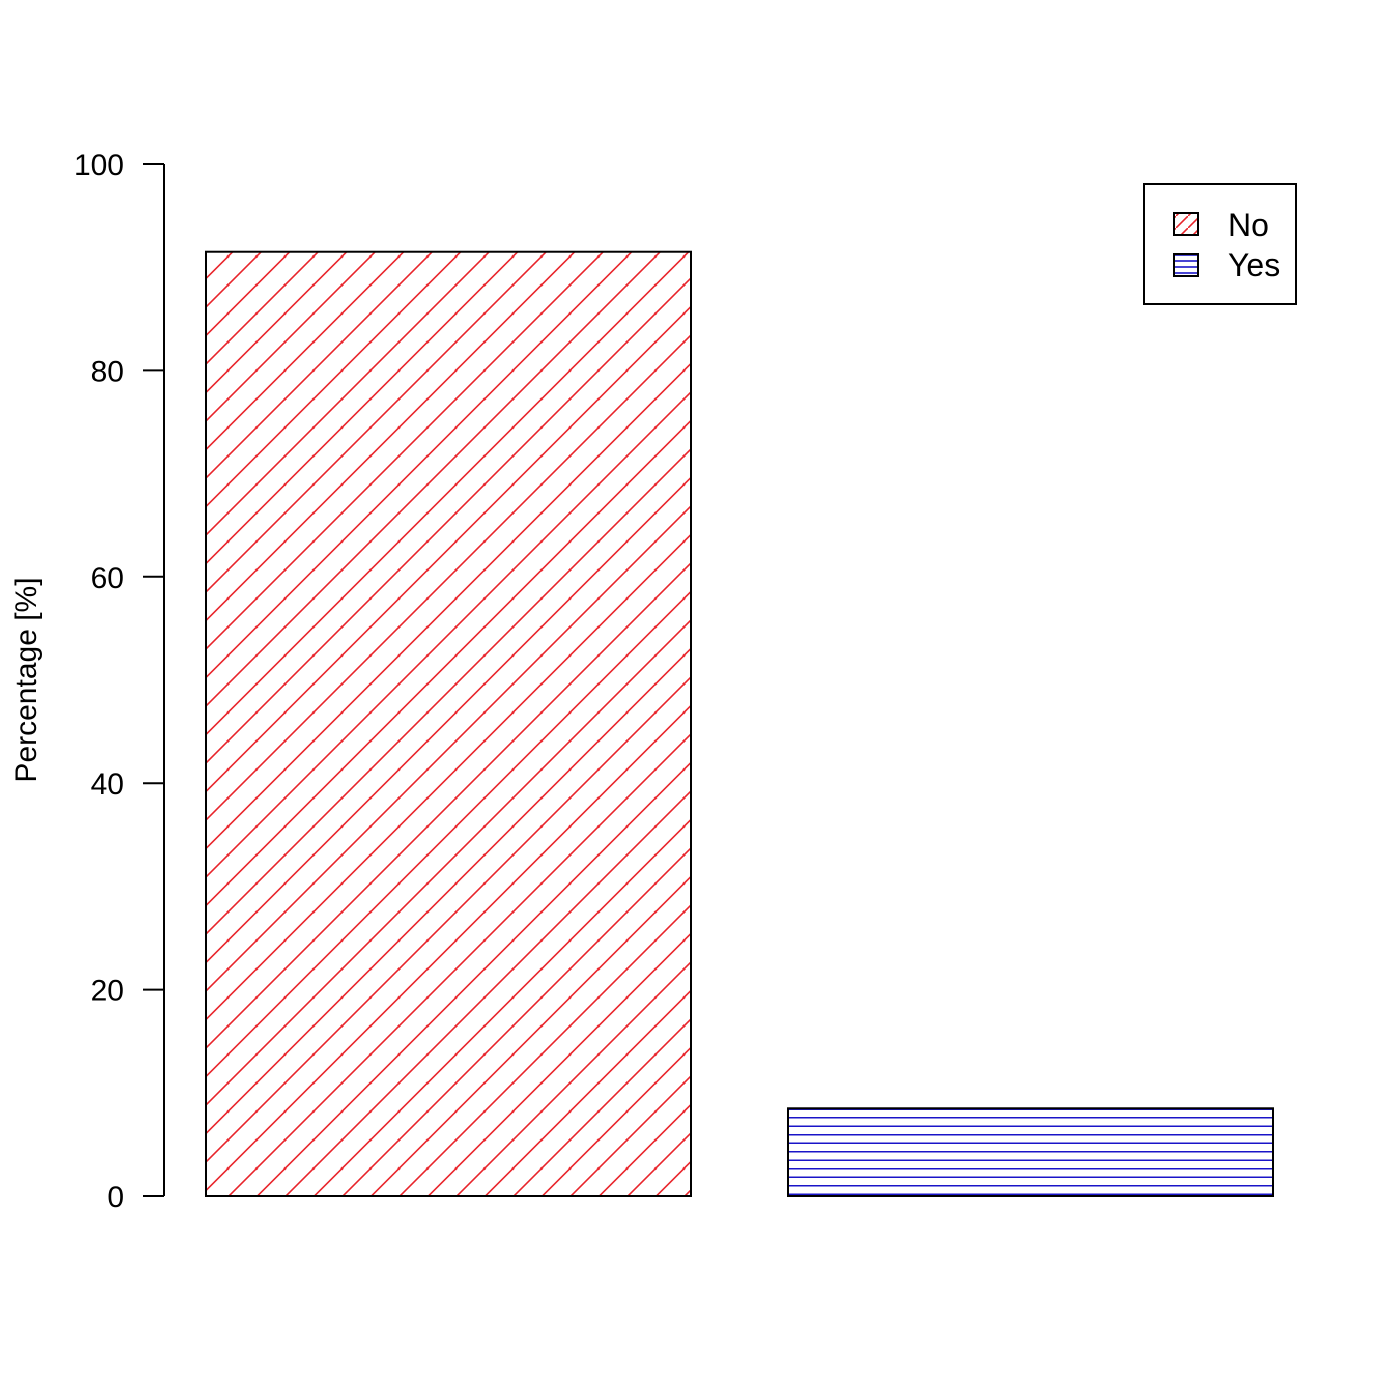  Describe the element at coordinates (107, 371) in the screenshot. I see `y-tick-label: 80` at that location.